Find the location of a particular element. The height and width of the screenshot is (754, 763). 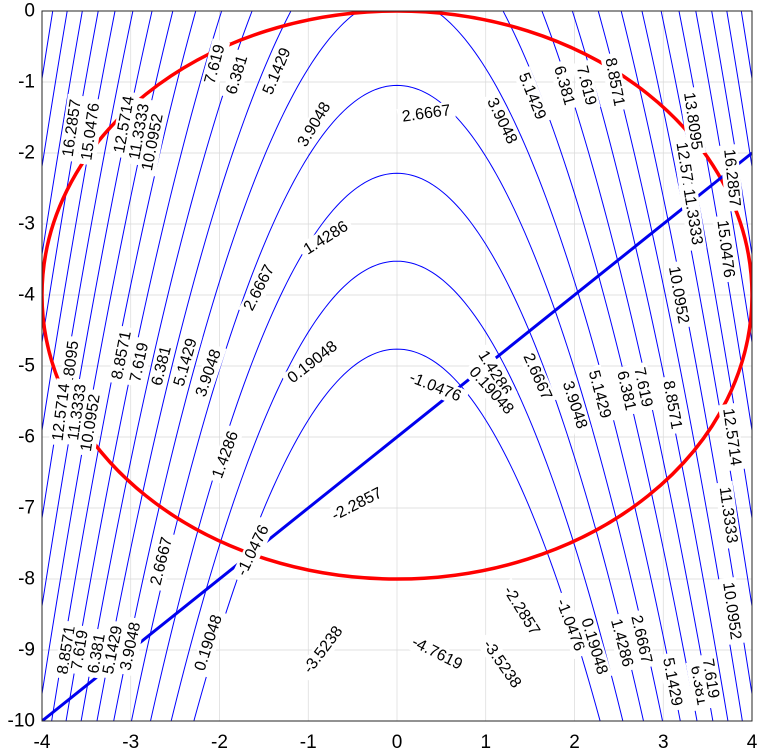

x-tick-label: -4 is located at coordinates (42, 742).